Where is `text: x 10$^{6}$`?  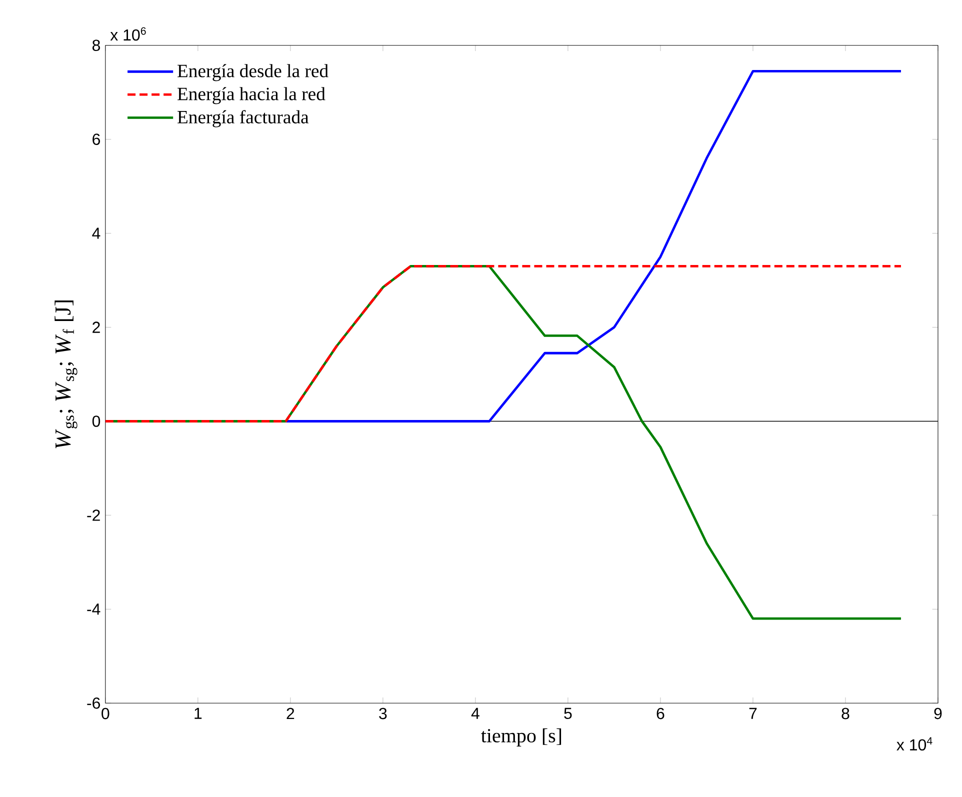 text: x 10$^{6}$ is located at coordinates (128, 34).